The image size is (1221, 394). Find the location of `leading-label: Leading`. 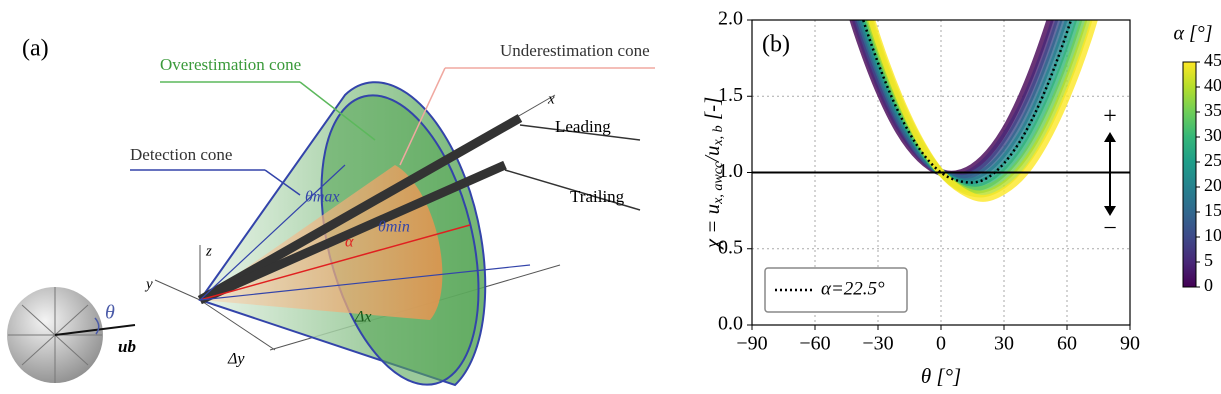

leading-label: Leading is located at coordinates (583, 126).